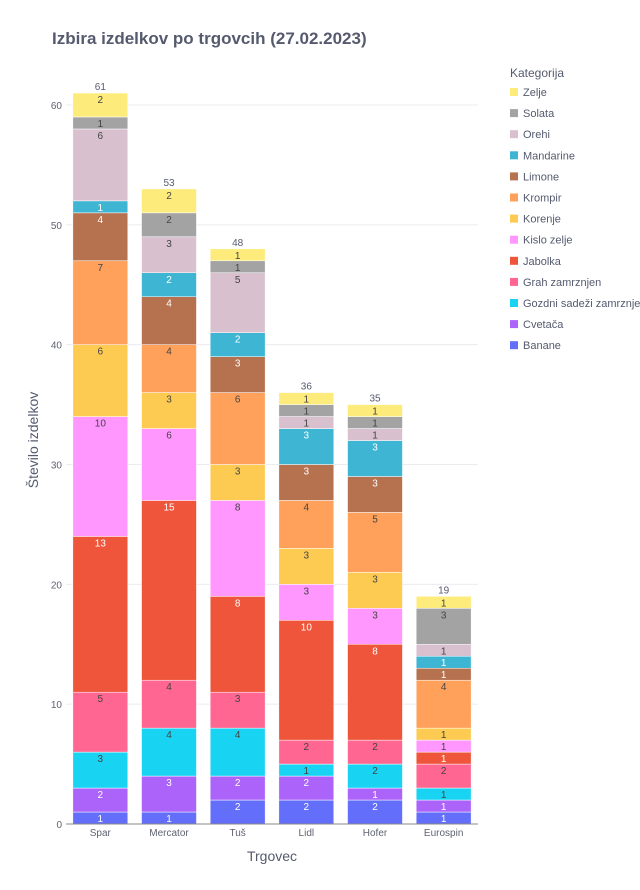 Image resolution: width=640 pixels, height=890 pixels. I want to click on x-tick-label: Spar, so click(101, 833).